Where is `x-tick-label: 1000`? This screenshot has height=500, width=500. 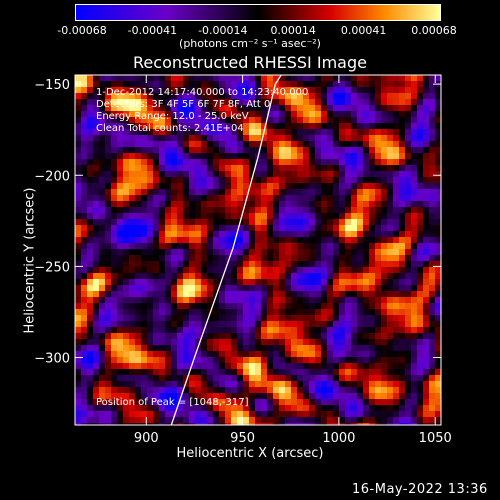
x-tick-label: 1000 is located at coordinates (338, 438).